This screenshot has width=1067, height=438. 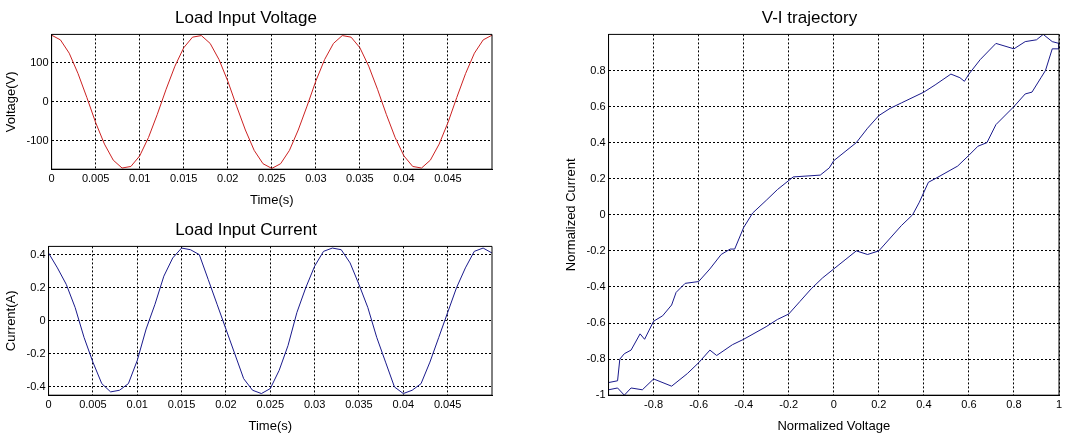 What do you see at coordinates (37, 140) in the screenshot?
I see `y-tick-label: -100` at bounding box center [37, 140].